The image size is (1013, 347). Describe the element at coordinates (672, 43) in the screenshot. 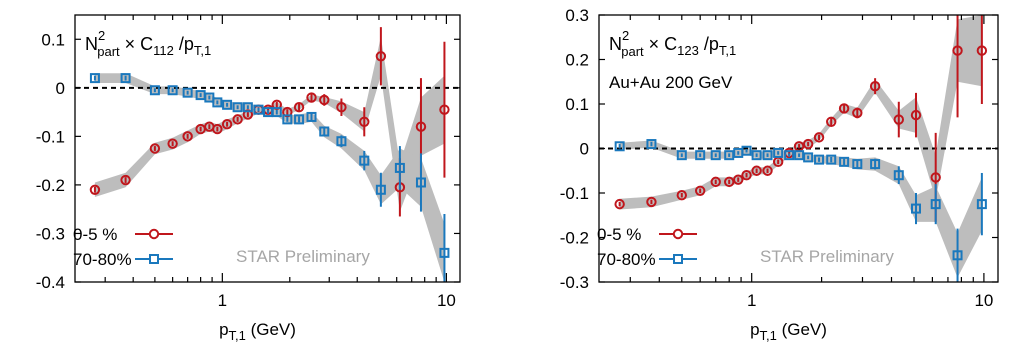

I see `panel-title: N2 part × C123 /pT,1` at that location.